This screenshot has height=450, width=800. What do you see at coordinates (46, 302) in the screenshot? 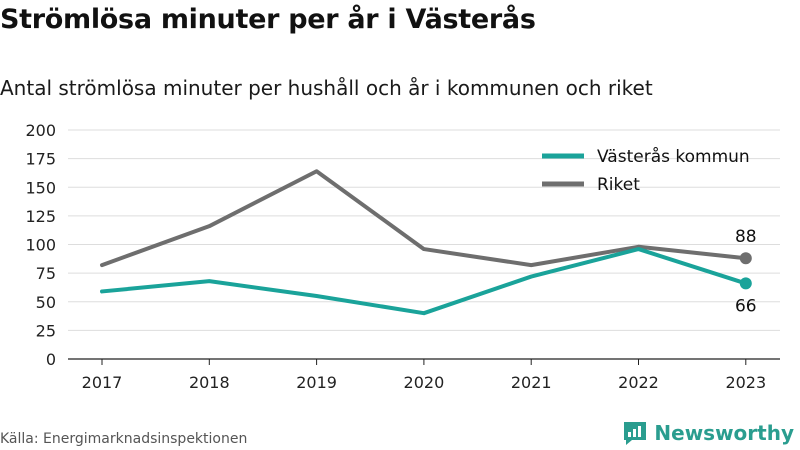
I see `y-tick-label: 50` at bounding box center [46, 302].